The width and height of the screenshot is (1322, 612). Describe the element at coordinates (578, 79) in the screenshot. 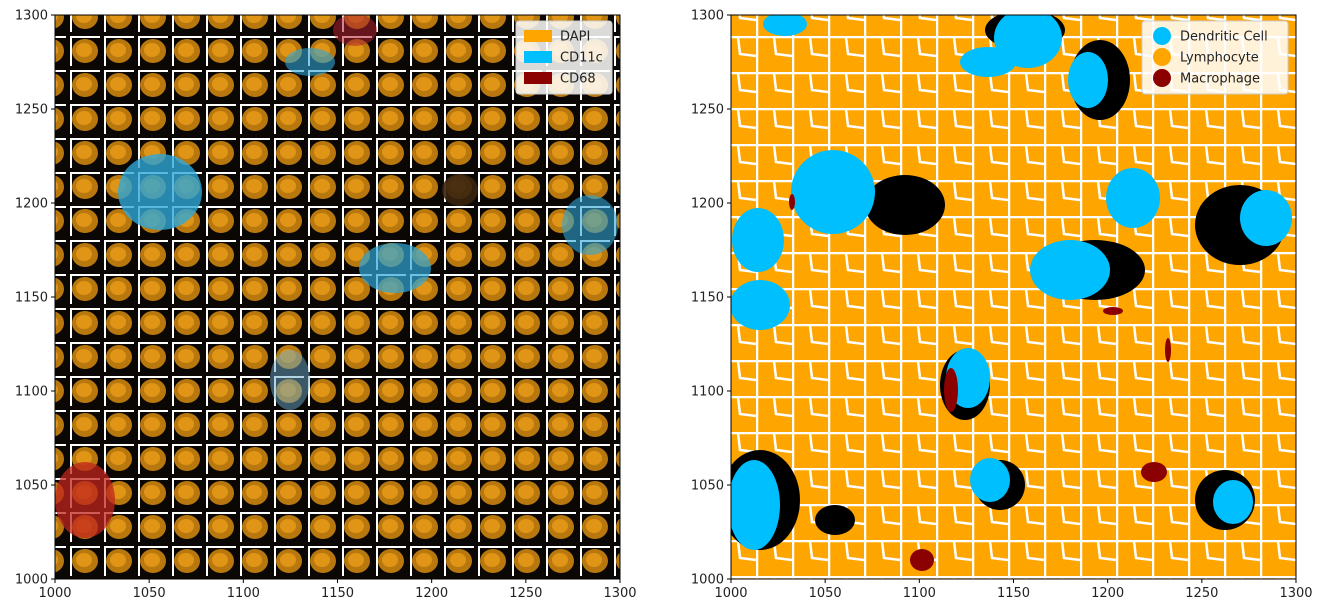

I see `legend-label: CD68` at that location.